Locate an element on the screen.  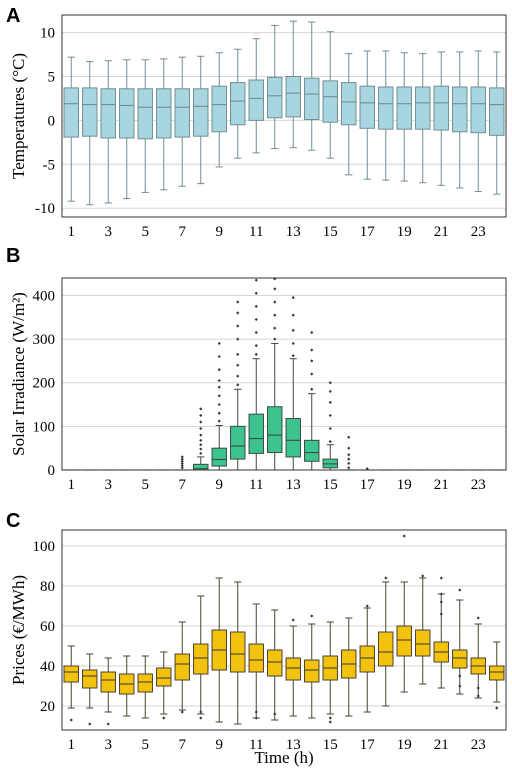
panel-a-x-tick-label: 21 is located at coordinates (441, 232).